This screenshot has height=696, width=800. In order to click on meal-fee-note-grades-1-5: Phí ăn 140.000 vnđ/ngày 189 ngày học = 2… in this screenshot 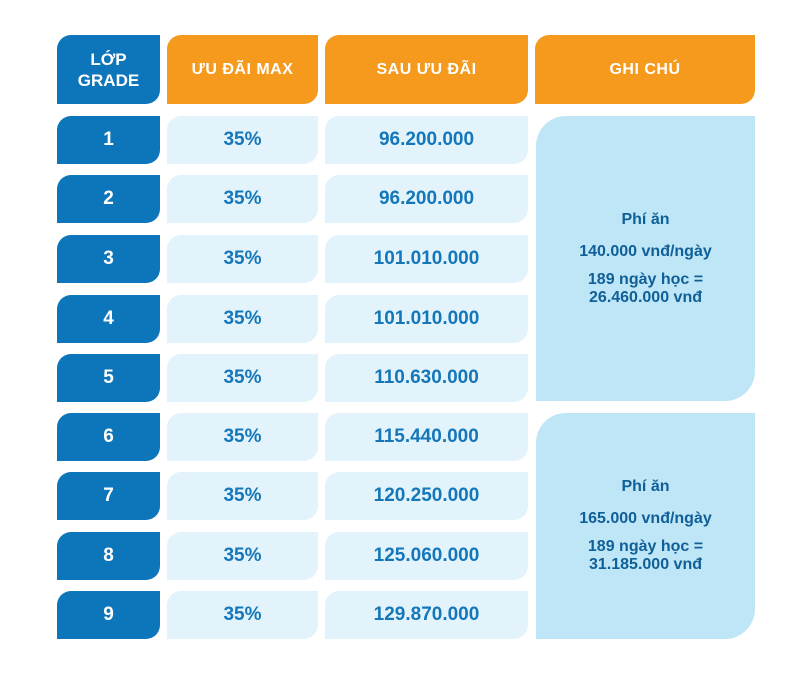, I will do `click(645, 258)`.